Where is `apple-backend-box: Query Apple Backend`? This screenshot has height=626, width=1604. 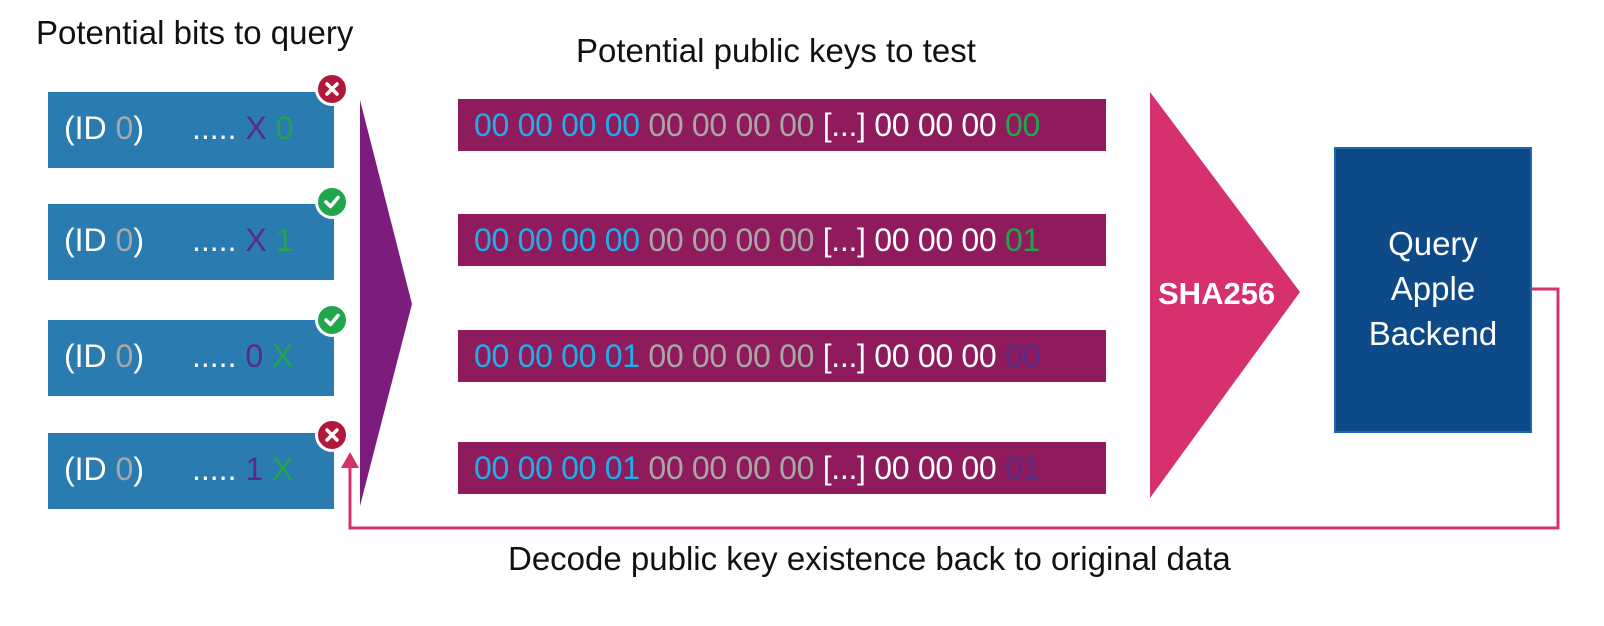 apple-backend-box: Query Apple Backend is located at coordinates (1433, 290).